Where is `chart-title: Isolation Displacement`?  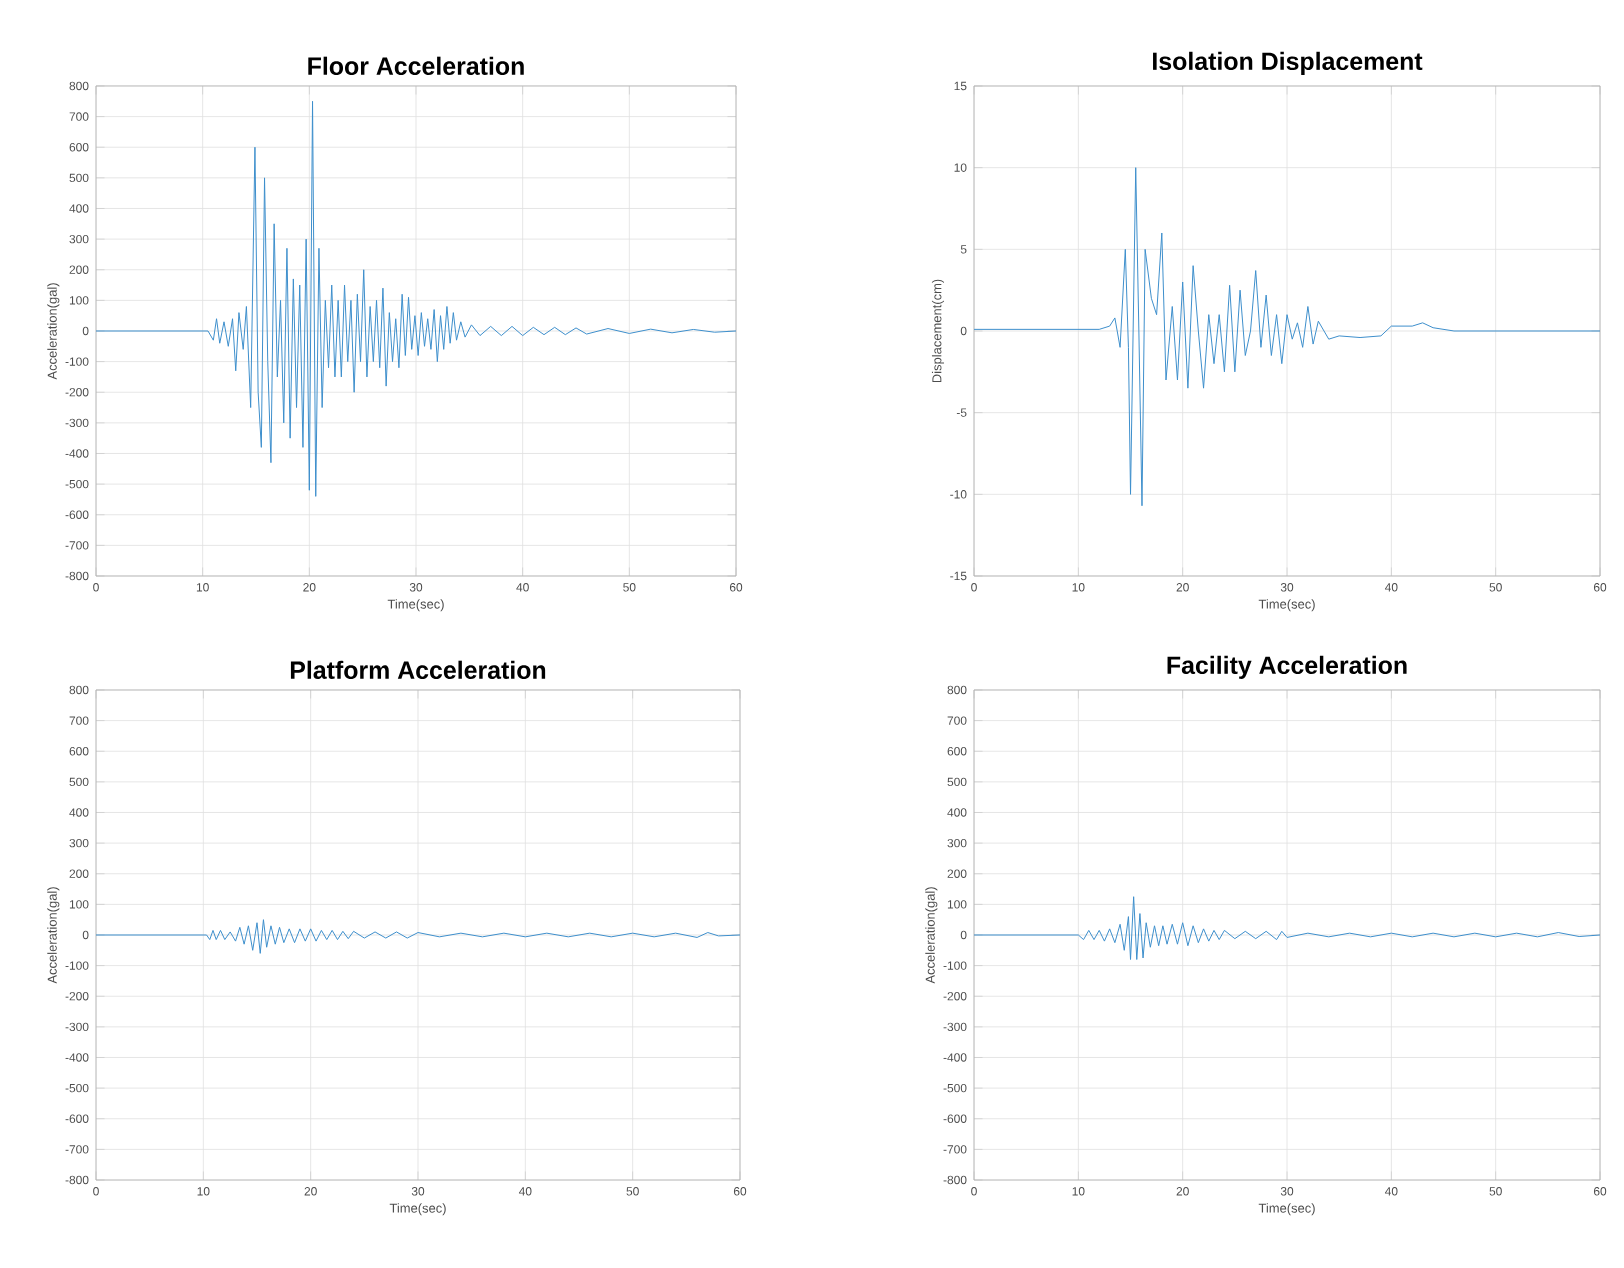
chart-title: Isolation Displacement is located at coordinates (1288, 63).